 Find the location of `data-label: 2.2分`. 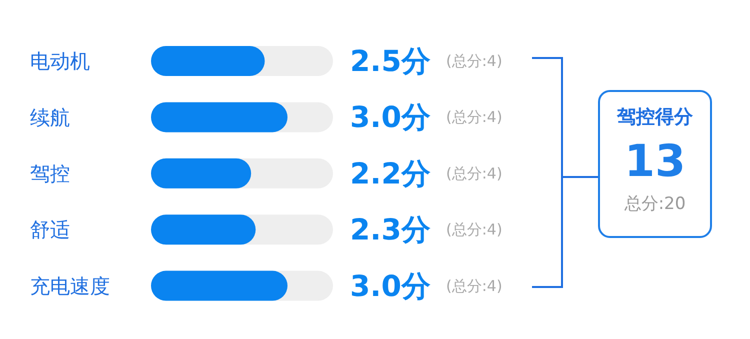

data-label: 2.2分 is located at coordinates (391, 173).